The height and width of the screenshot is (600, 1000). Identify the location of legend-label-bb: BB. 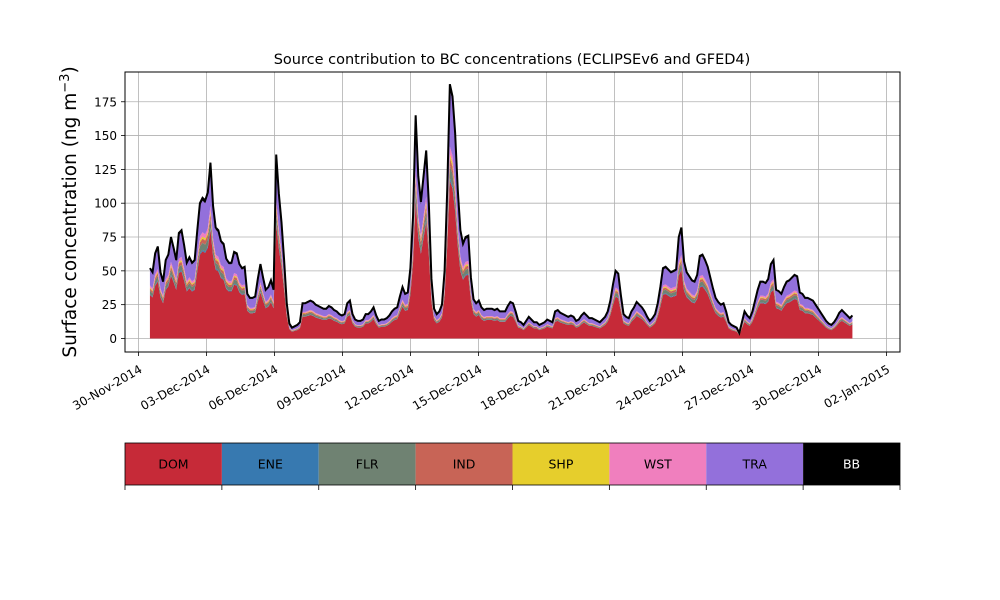
(851, 464).